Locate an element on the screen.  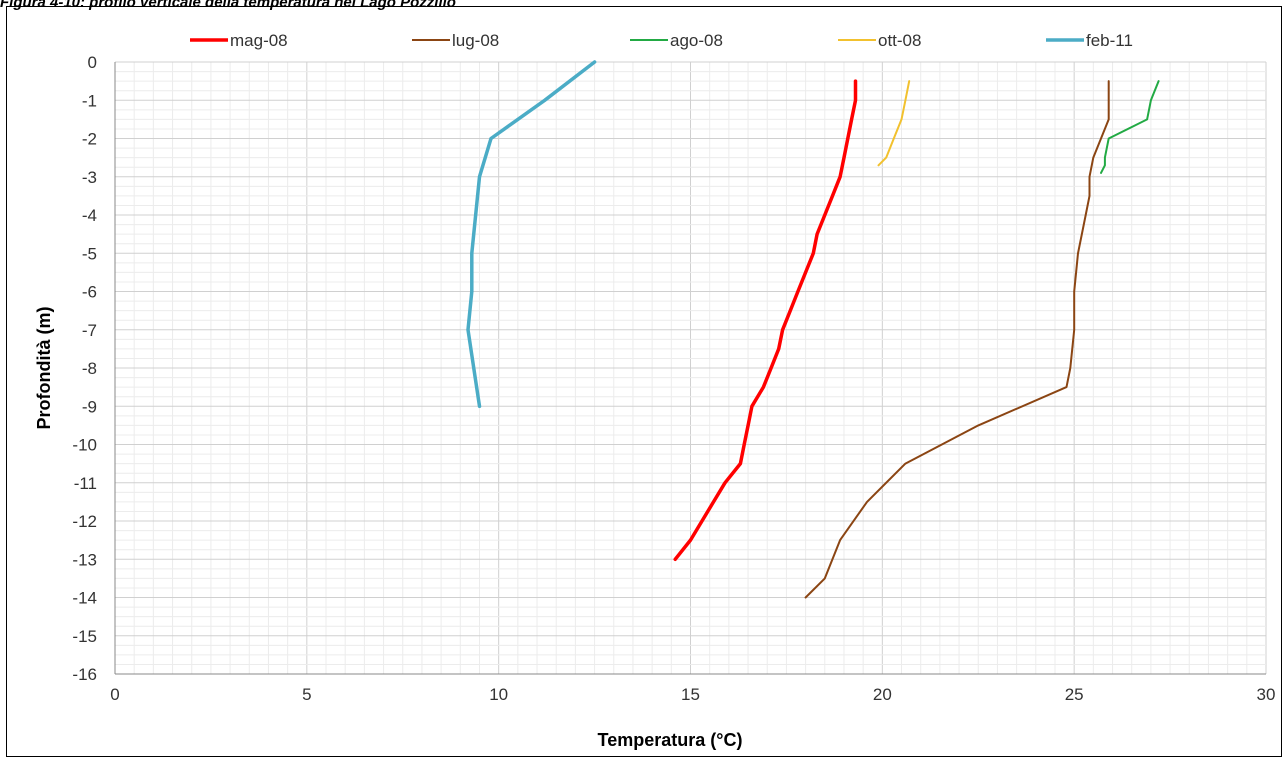
y-tick-label: -6 is located at coordinates (89, 292).